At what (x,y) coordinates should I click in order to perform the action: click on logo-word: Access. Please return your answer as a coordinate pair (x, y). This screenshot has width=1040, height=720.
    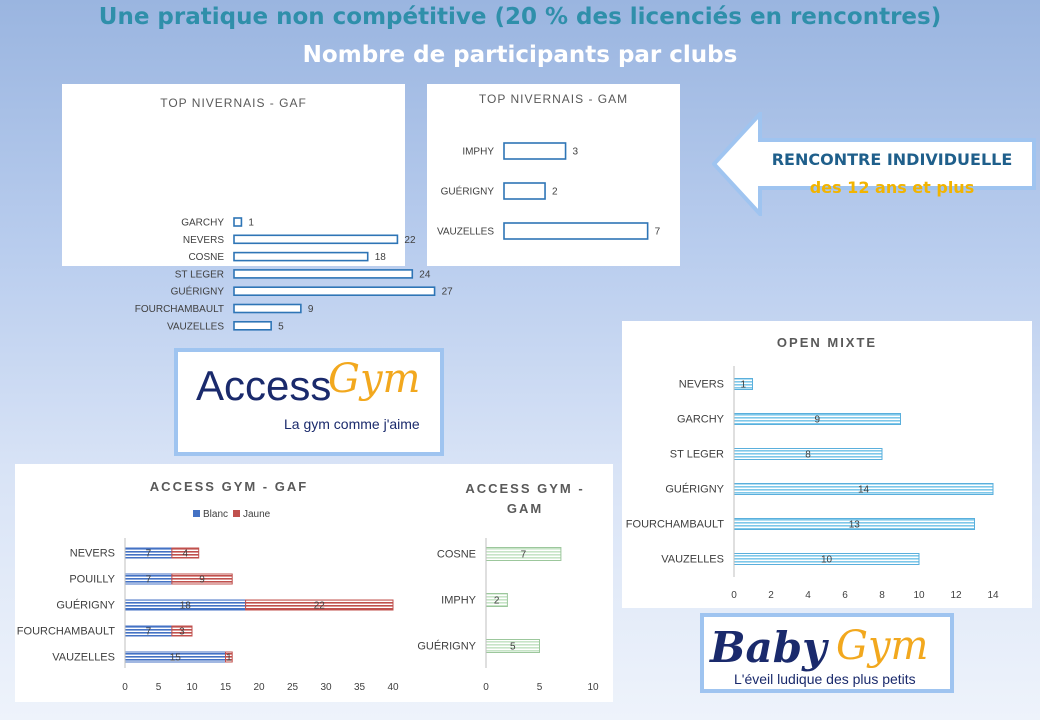
    Looking at the image, I should click on (264, 385).